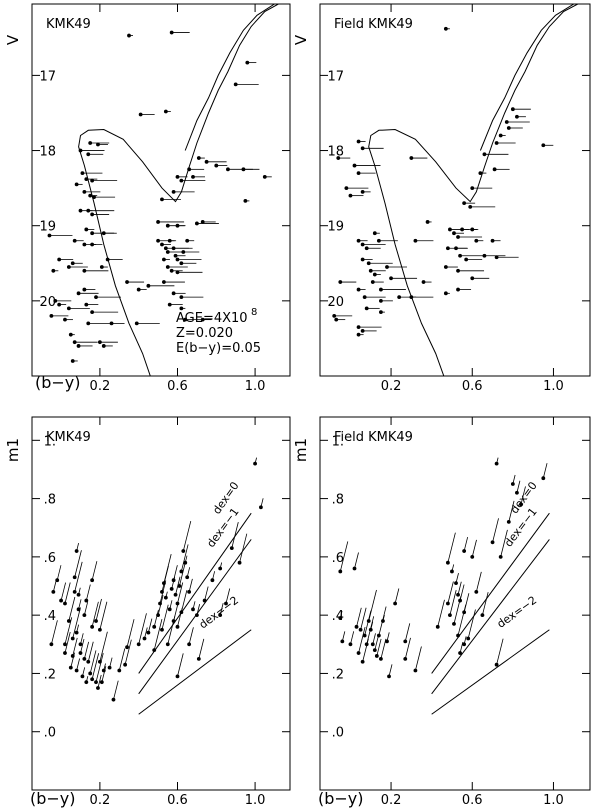 Image resolution: width=600 pixels, height=811 pixels. Describe the element at coordinates (100, 386) in the screenshot. I see `x-tick-label: 0.2` at that location.